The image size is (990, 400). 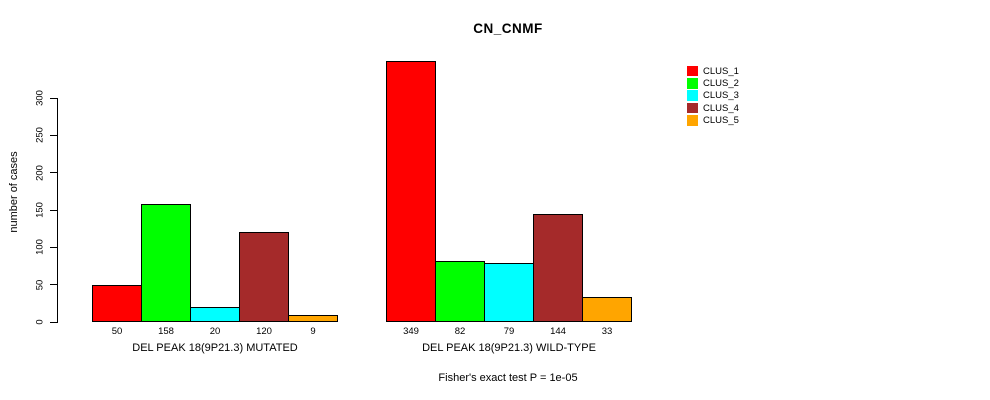 What do you see at coordinates (215, 331) in the screenshot?
I see `bar-value-label: 20` at bounding box center [215, 331].